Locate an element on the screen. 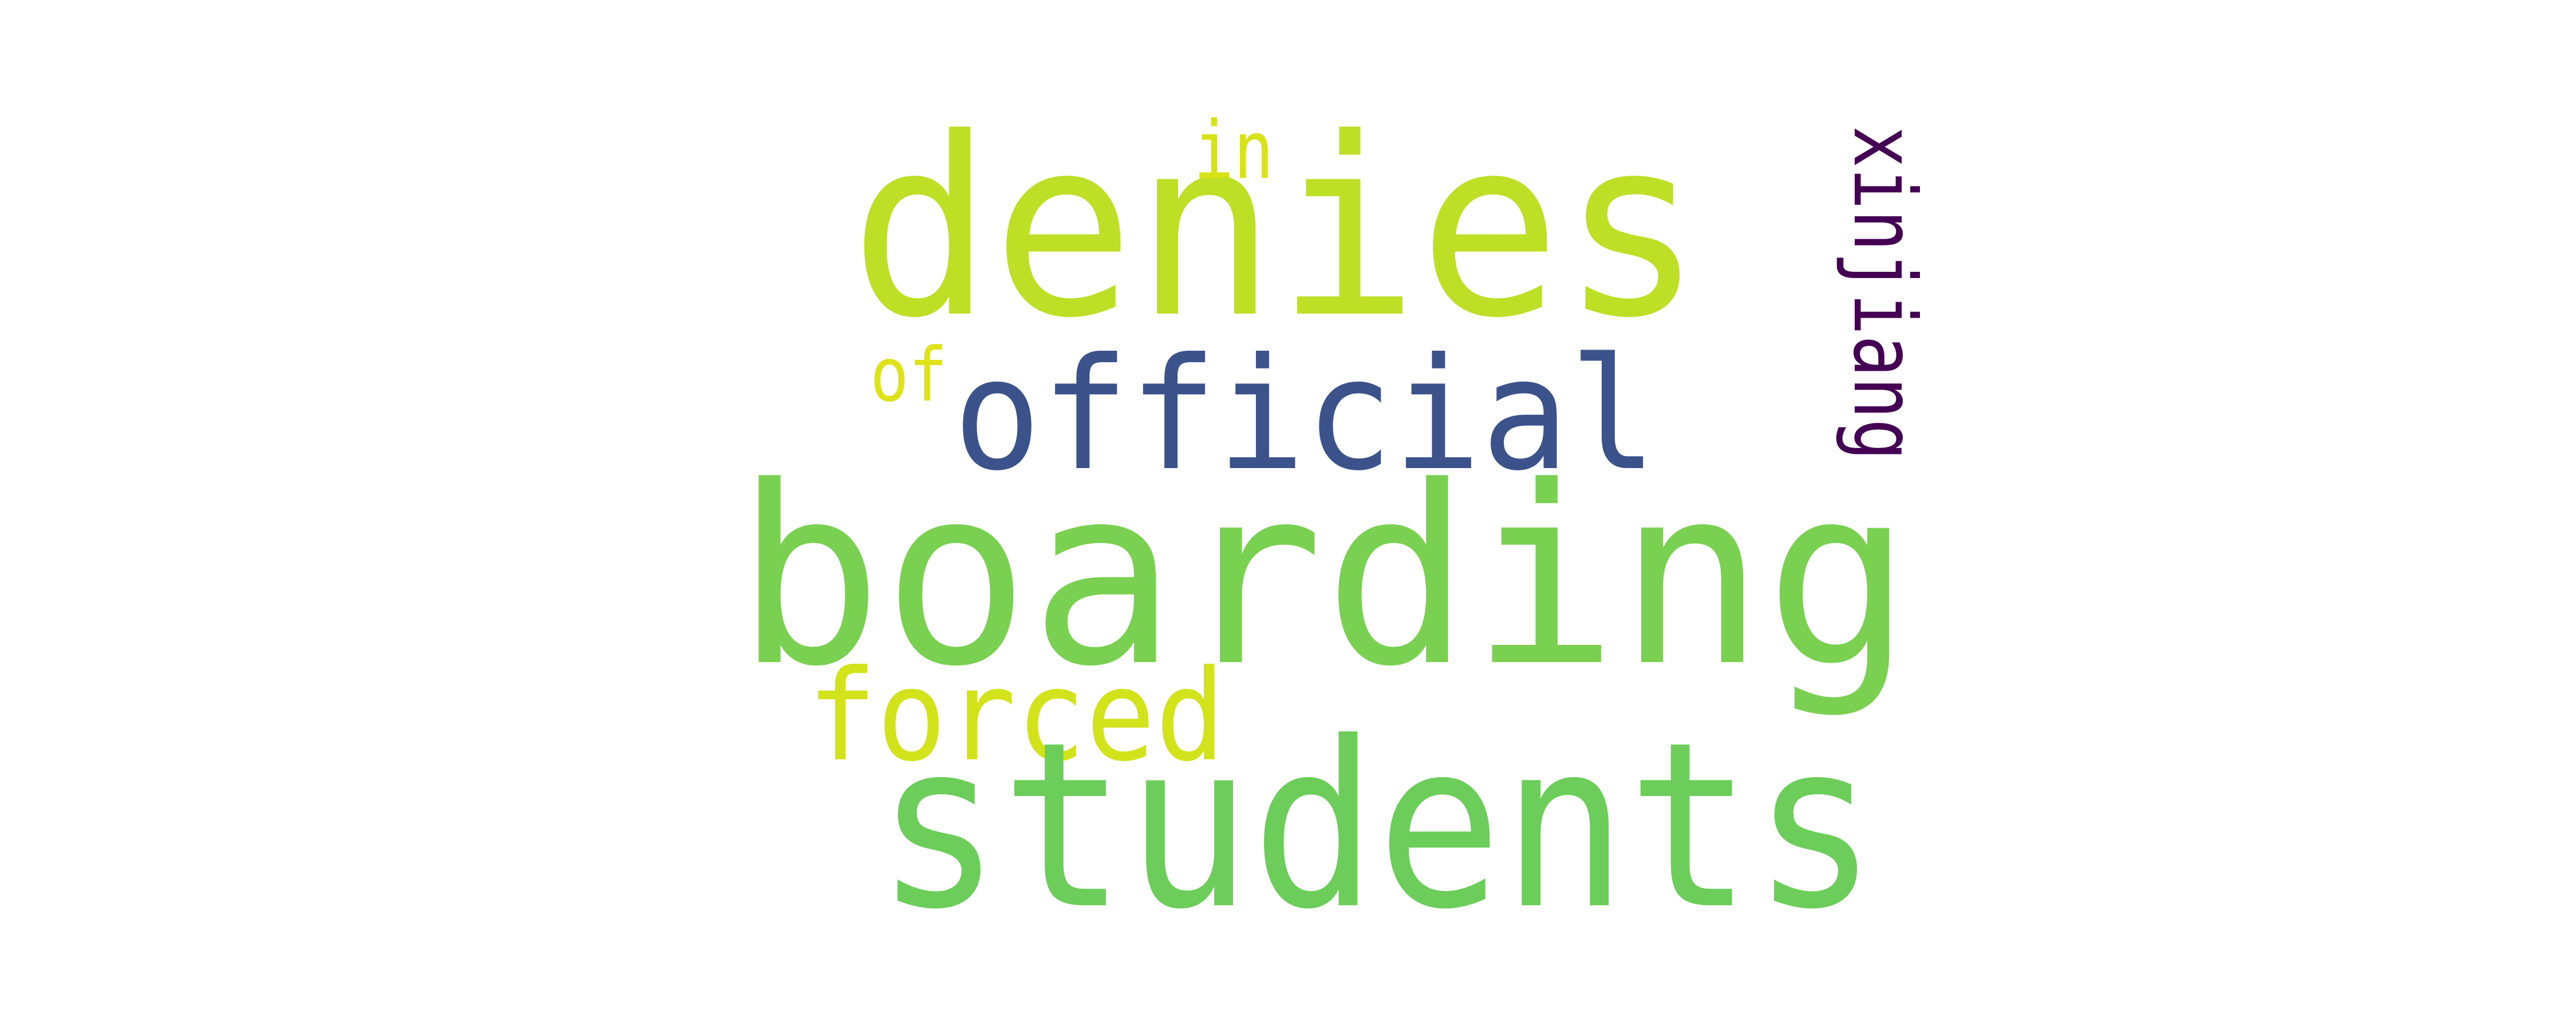 This screenshot has height=1030, width=2576. word-denies: denies is located at coordinates (1276, 229).